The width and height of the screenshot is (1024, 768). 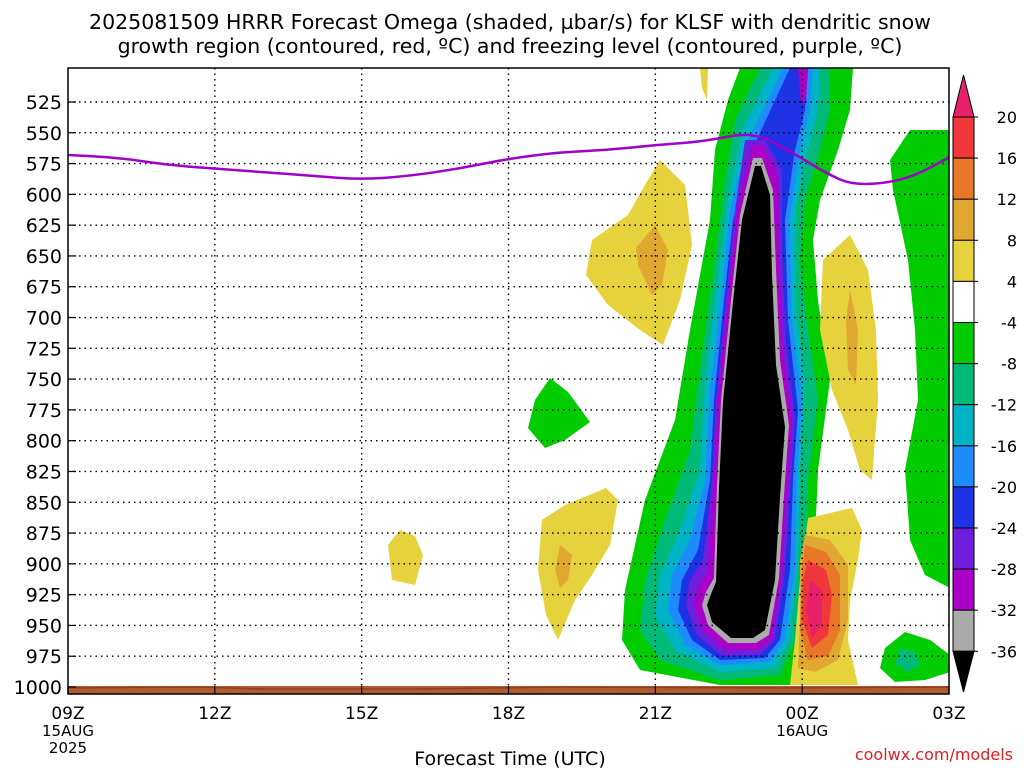 I want to click on x-tick-label: 09Z, so click(x=67, y=714).